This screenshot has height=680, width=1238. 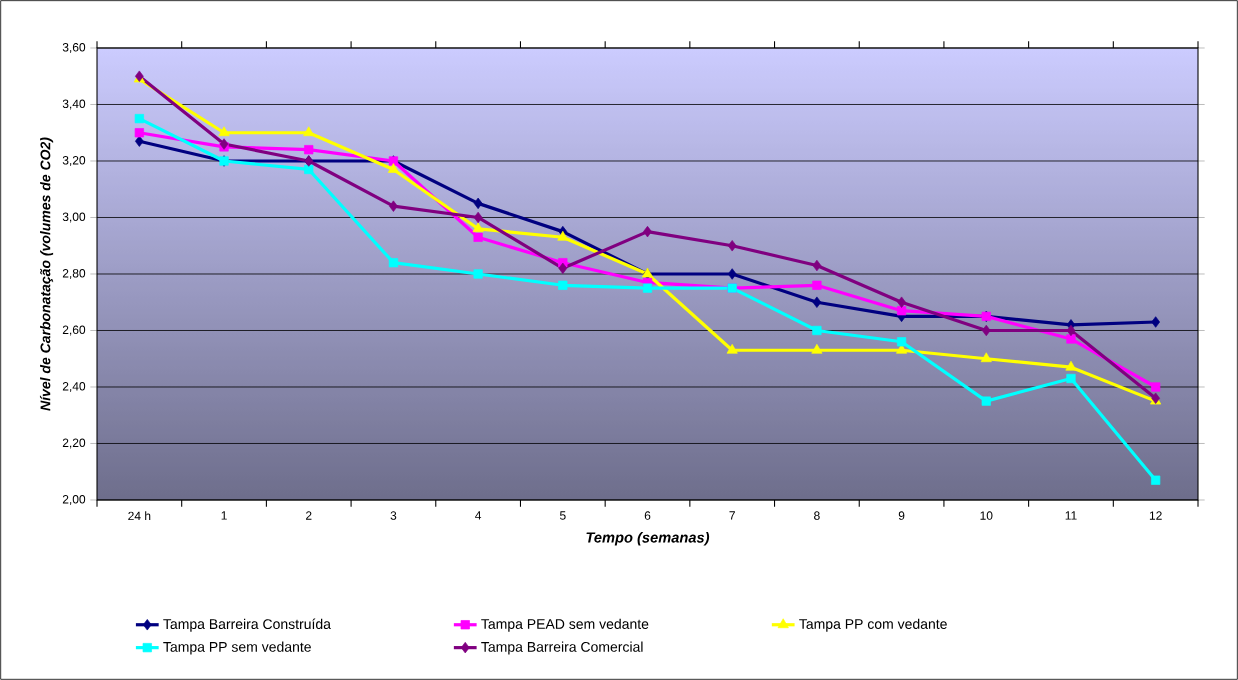 I want to click on x-tick-label: 6, so click(x=647, y=515).